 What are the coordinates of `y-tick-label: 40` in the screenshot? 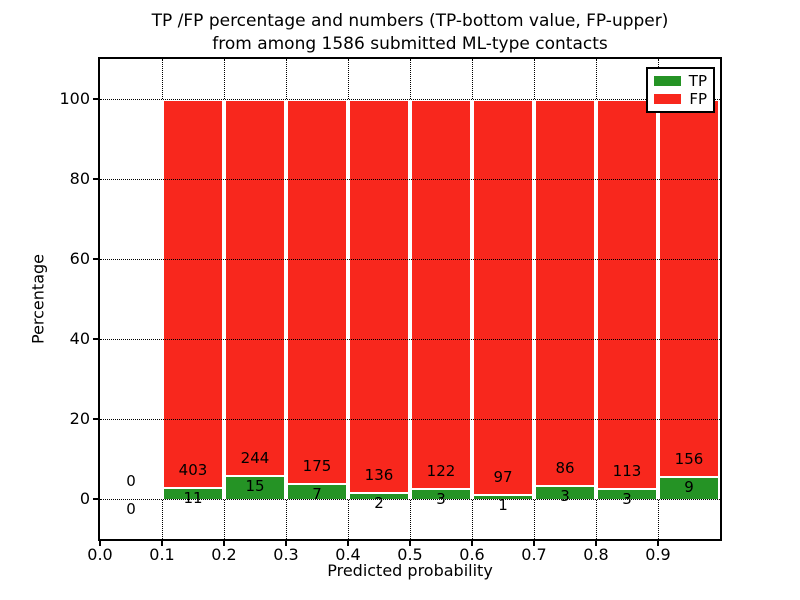 It's located at (79, 338).